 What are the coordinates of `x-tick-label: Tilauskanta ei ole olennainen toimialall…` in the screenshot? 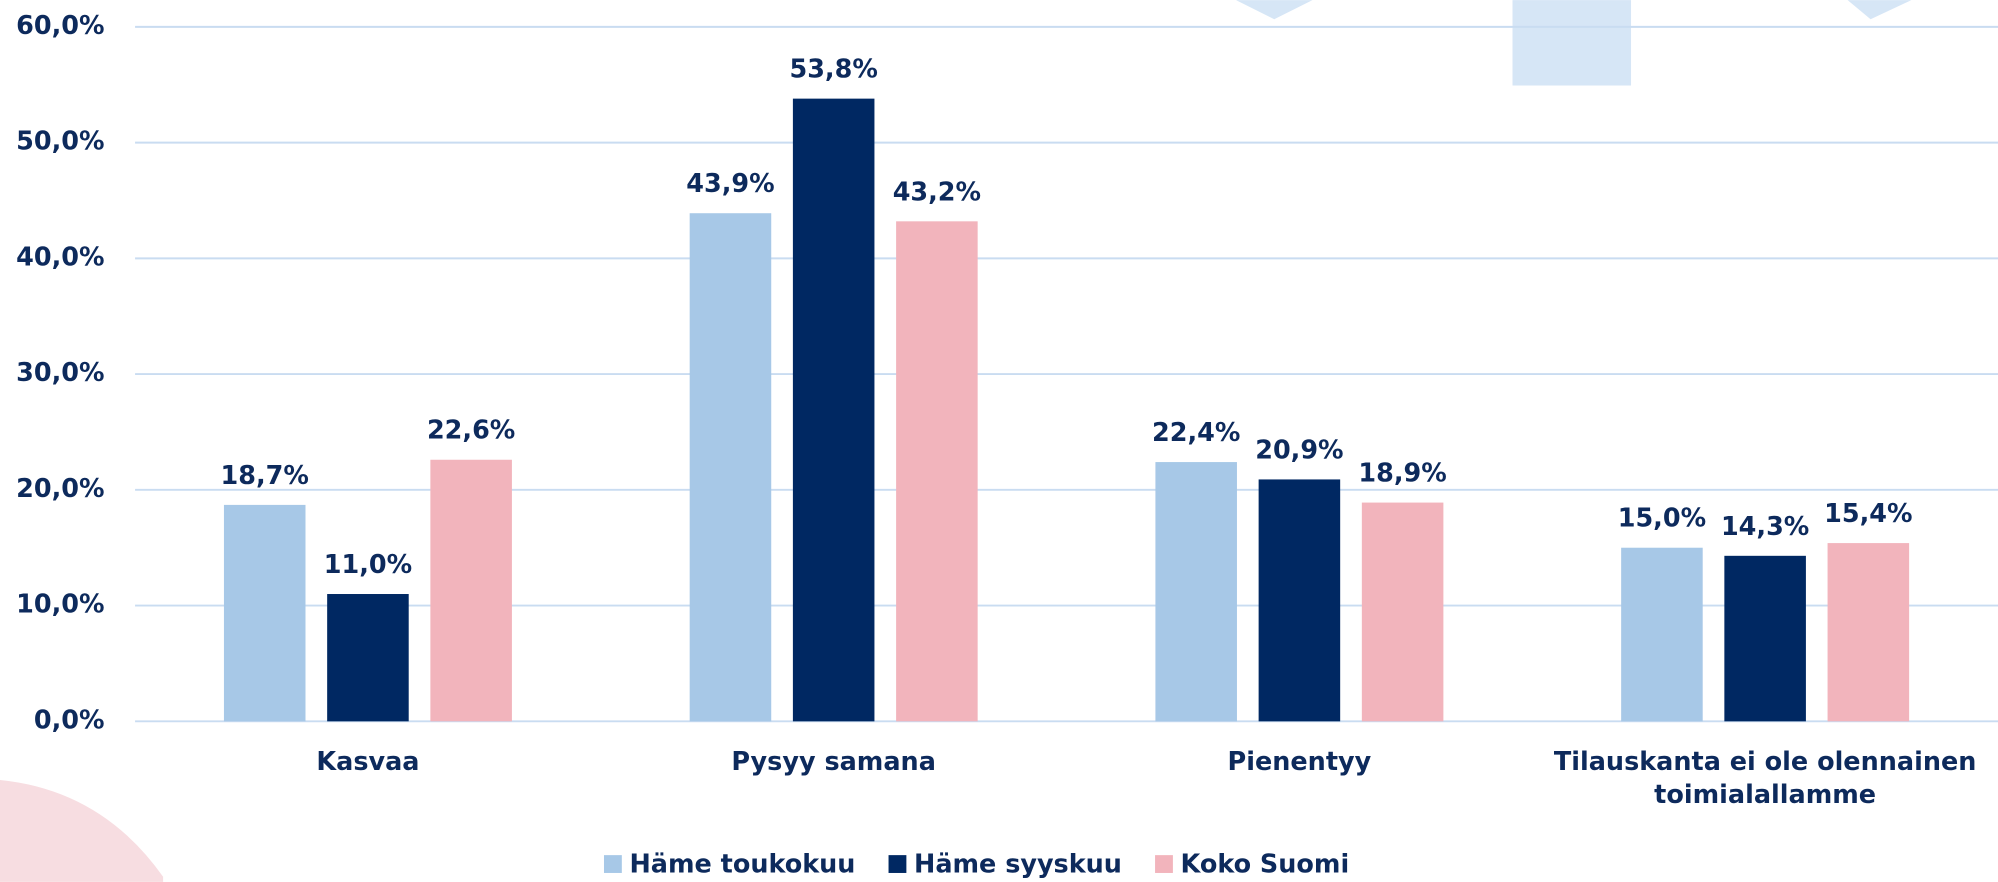 It's located at (1765, 777).